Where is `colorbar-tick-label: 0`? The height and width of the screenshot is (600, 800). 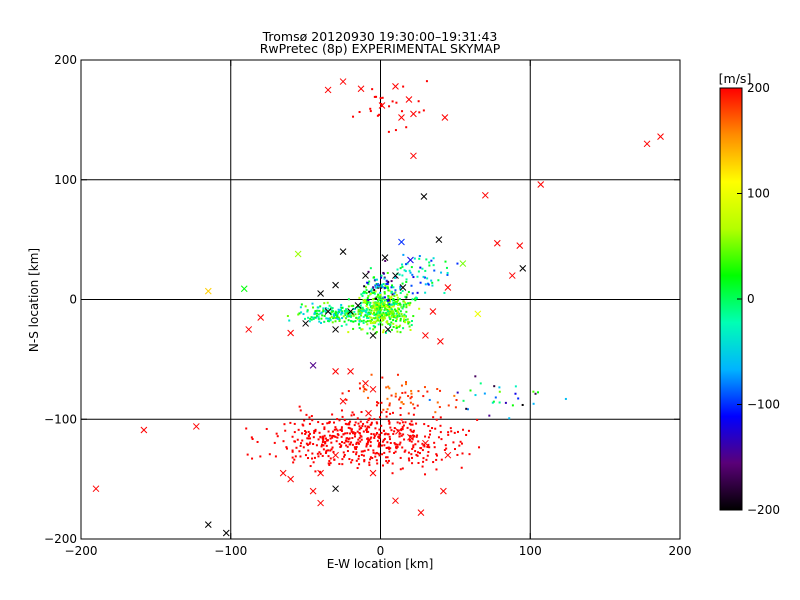
colorbar-tick-label: 0 is located at coordinates (751, 299).